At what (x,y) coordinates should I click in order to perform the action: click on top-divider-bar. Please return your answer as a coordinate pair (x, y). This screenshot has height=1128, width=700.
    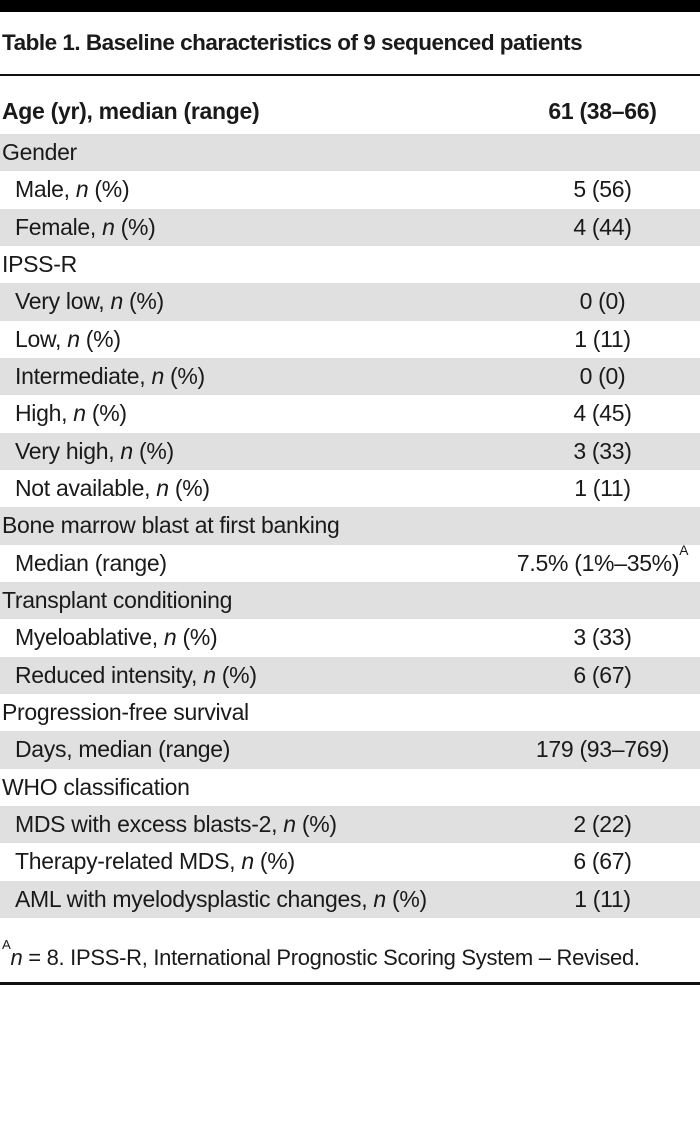
    Looking at the image, I should click on (350, 6).